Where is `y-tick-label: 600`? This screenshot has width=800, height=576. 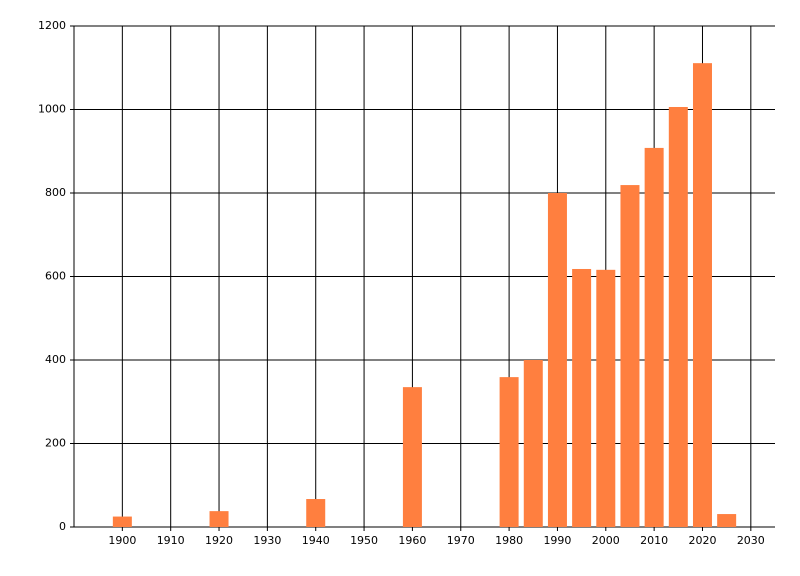
y-tick-label: 600 is located at coordinates (55, 276).